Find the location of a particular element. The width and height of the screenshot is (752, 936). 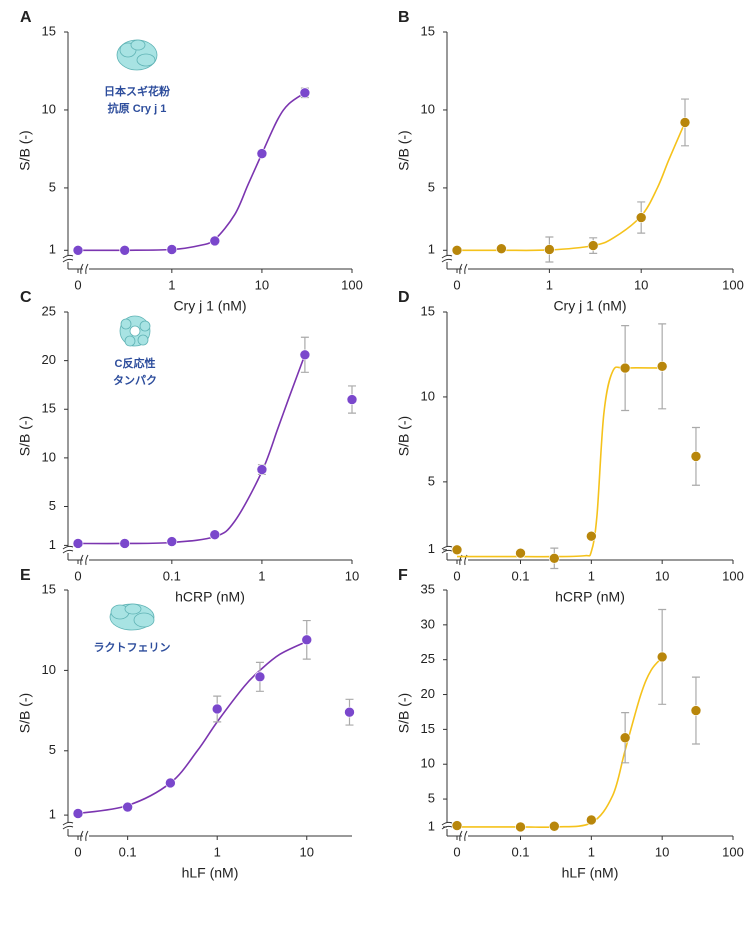

annotation: タンパク is located at coordinates (135, 380).